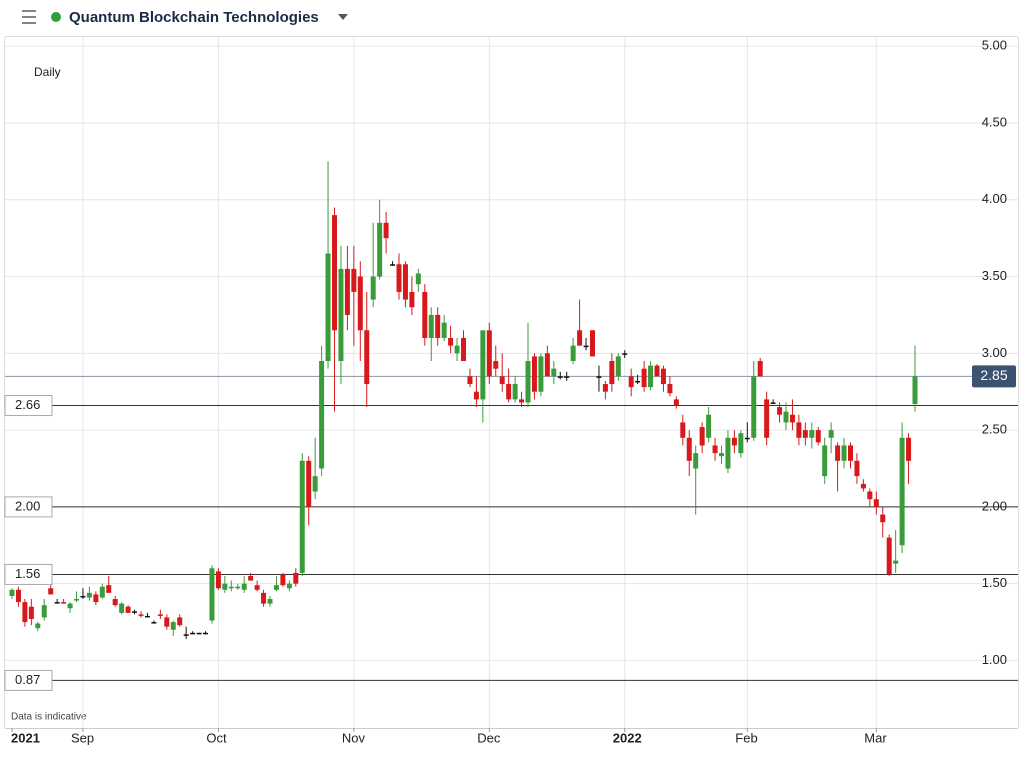 The width and height of the screenshot is (1022, 758). I want to click on x-tick-label: Mar, so click(875, 737).